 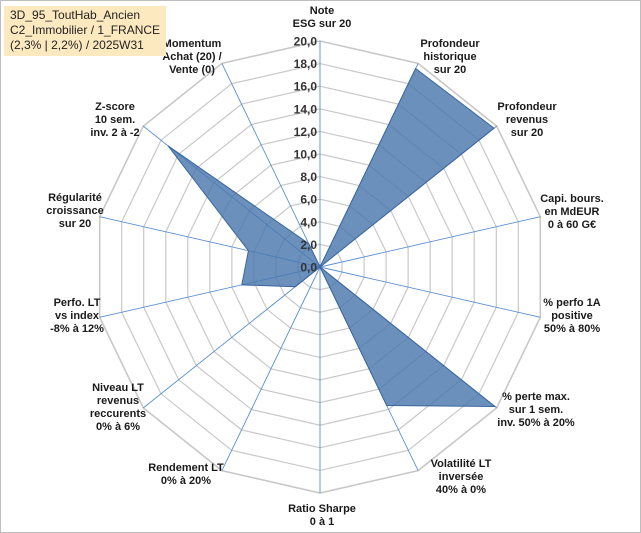 I want to click on tick-label: 20,0, so click(x=306, y=42).